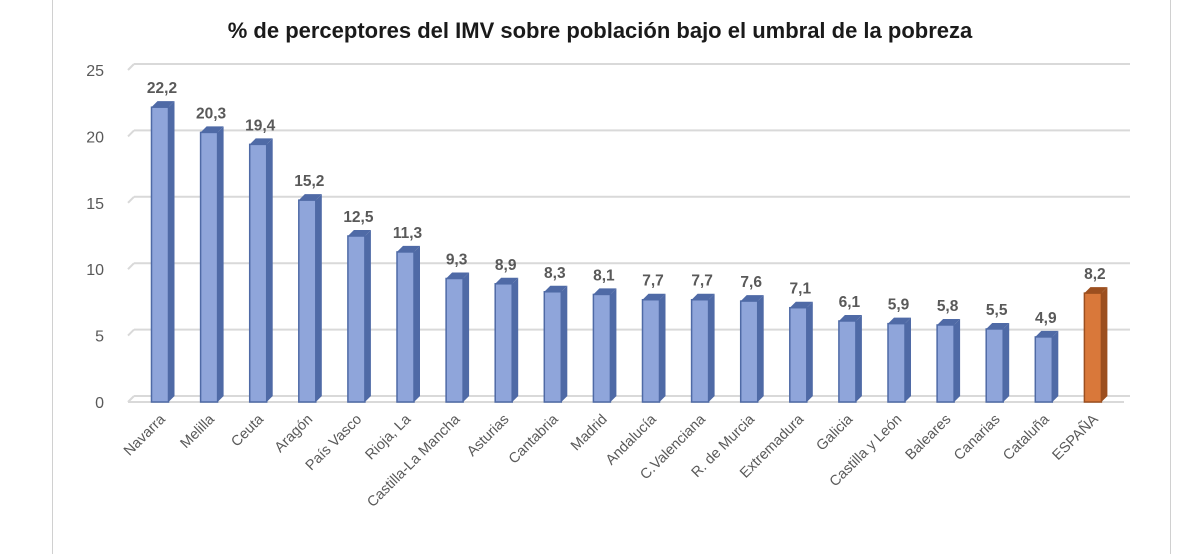  What do you see at coordinates (408, 233) in the screenshot?
I see `data-label: 11,3` at bounding box center [408, 233].